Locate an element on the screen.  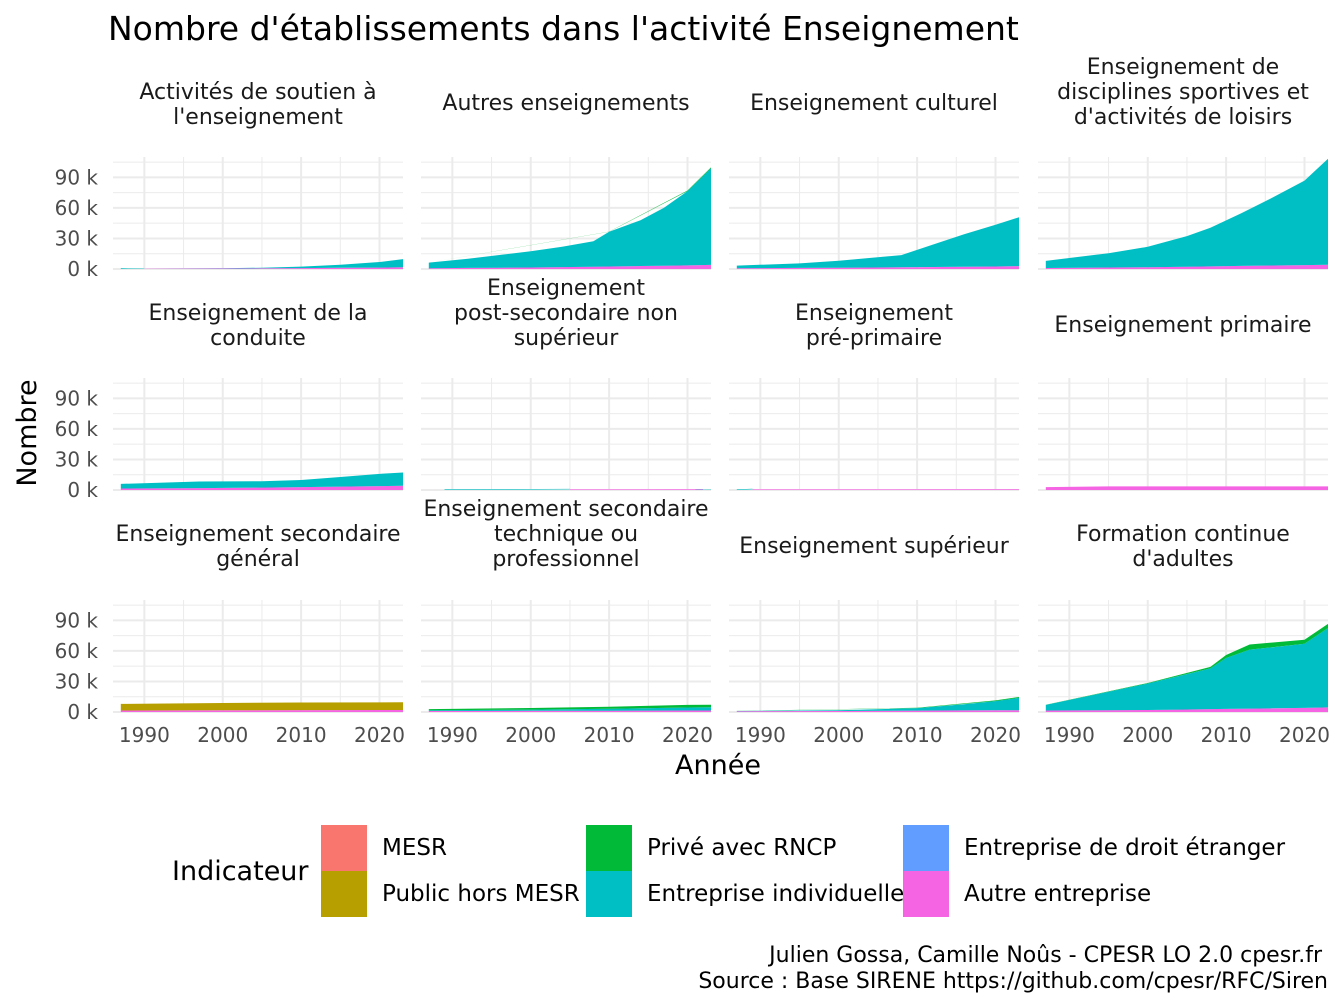
legend-label: Privé avec RNCP is located at coordinates (741, 848).